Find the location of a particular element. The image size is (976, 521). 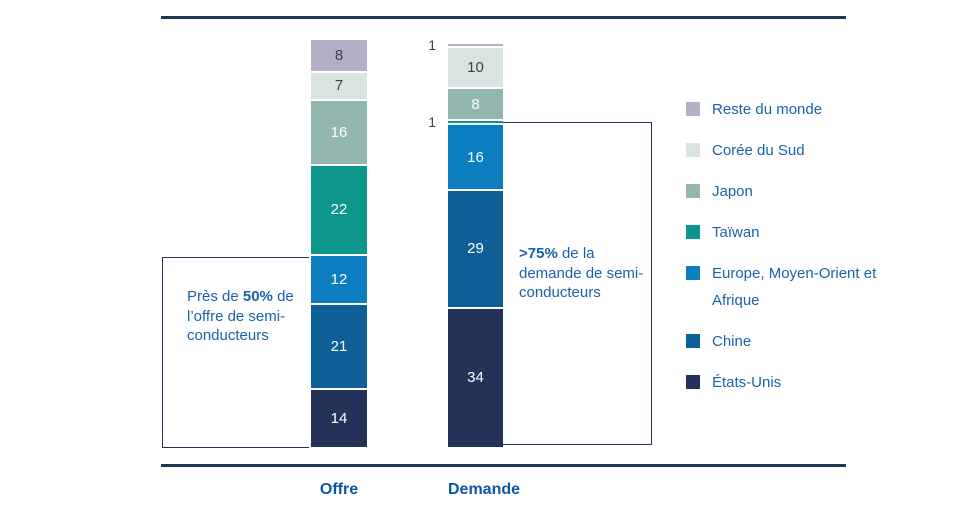

legend-label-chine: Chine is located at coordinates (732, 341).